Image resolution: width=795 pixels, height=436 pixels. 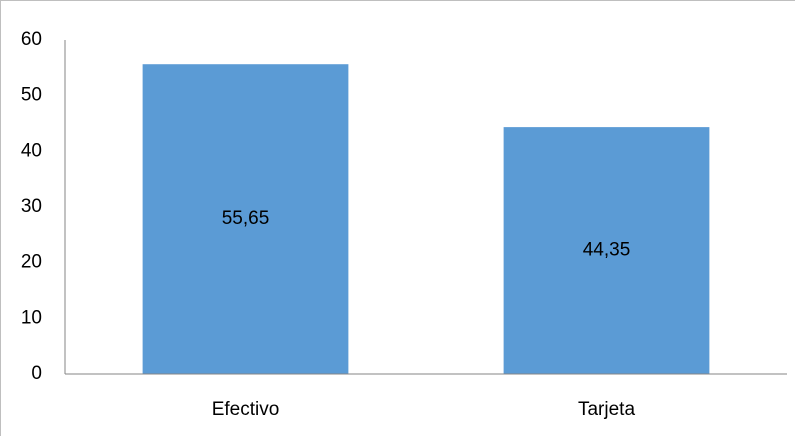 What do you see at coordinates (31, 262) in the screenshot?
I see `y-tick-label: 20` at bounding box center [31, 262].